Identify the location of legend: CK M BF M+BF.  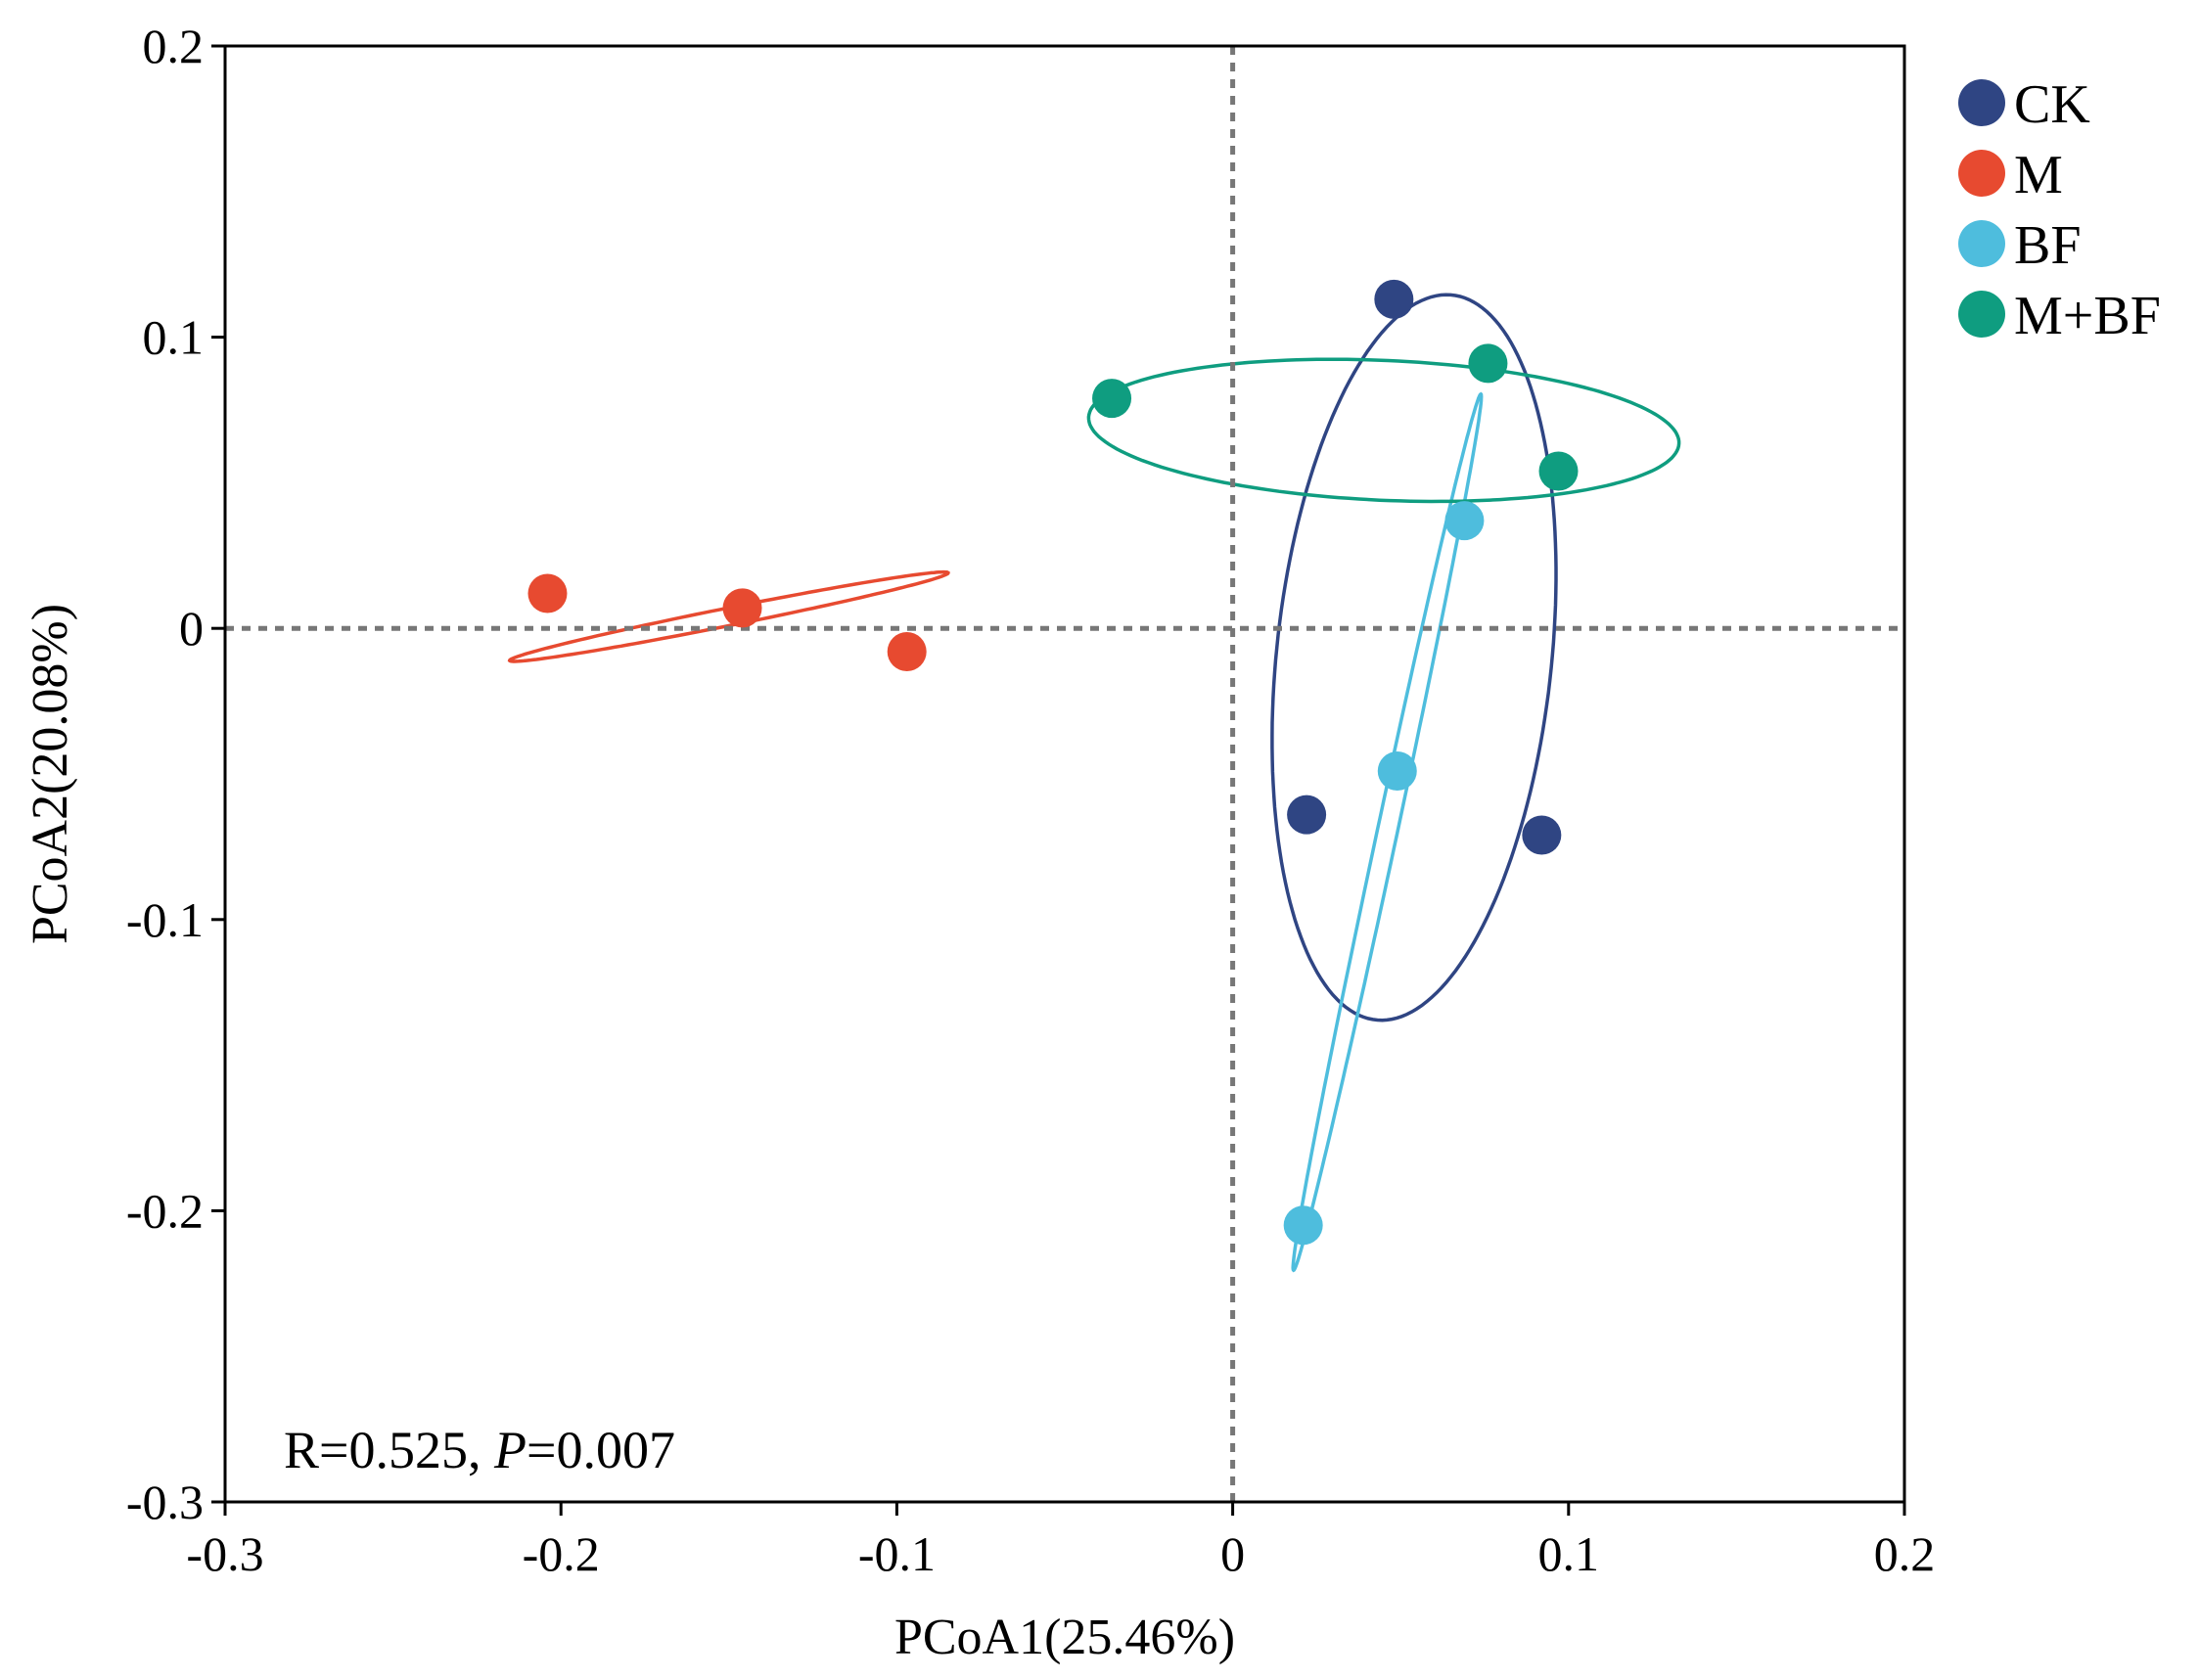
(2059, 210).